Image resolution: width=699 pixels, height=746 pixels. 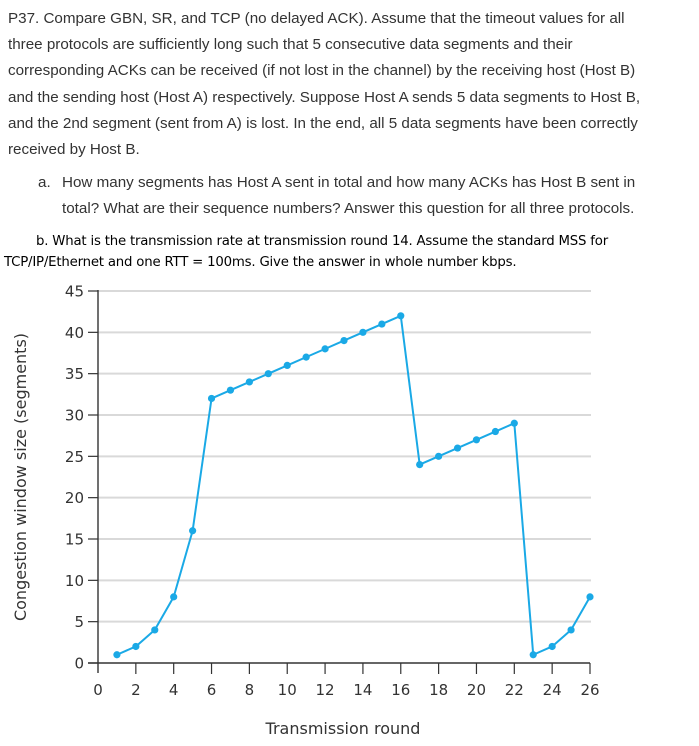 I want to click on part-a-label: a., so click(x=44, y=182).